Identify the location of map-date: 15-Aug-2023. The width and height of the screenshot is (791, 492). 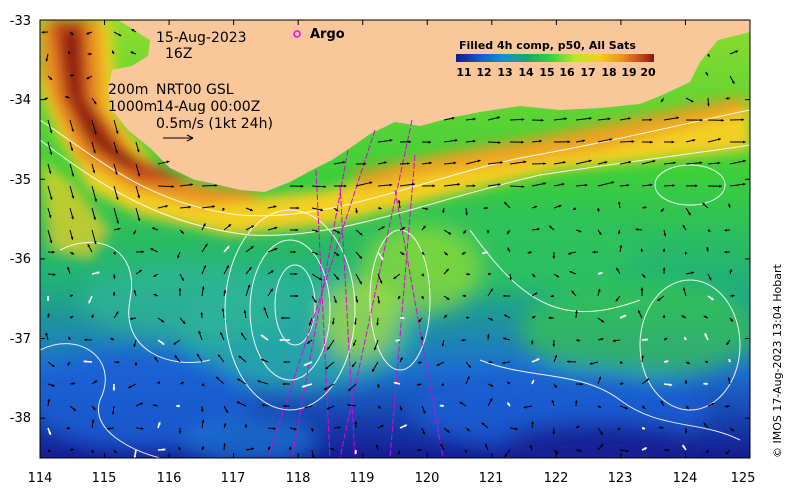
(201, 38).